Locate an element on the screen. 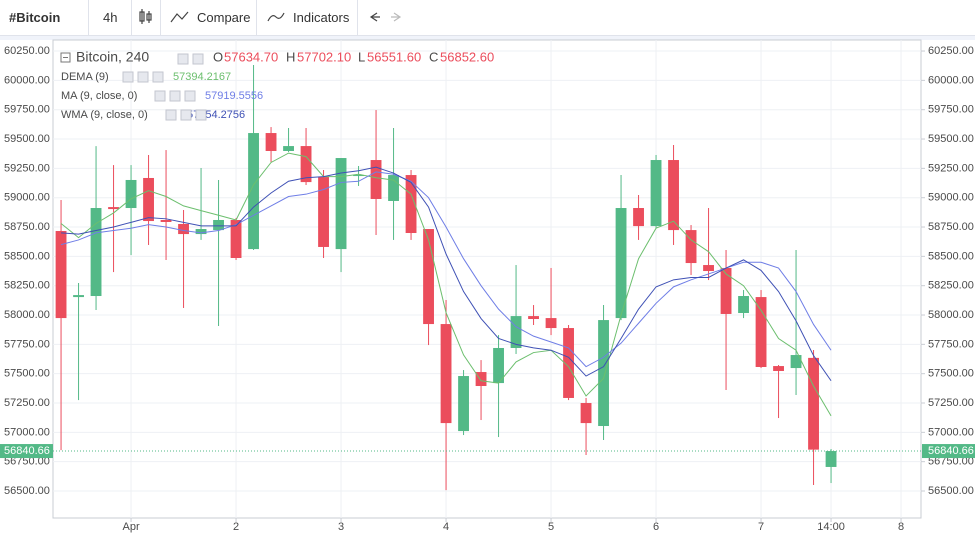 The width and height of the screenshot is (975, 534). y-tick-label: 56500.00 is located at coordinates (27, 491).